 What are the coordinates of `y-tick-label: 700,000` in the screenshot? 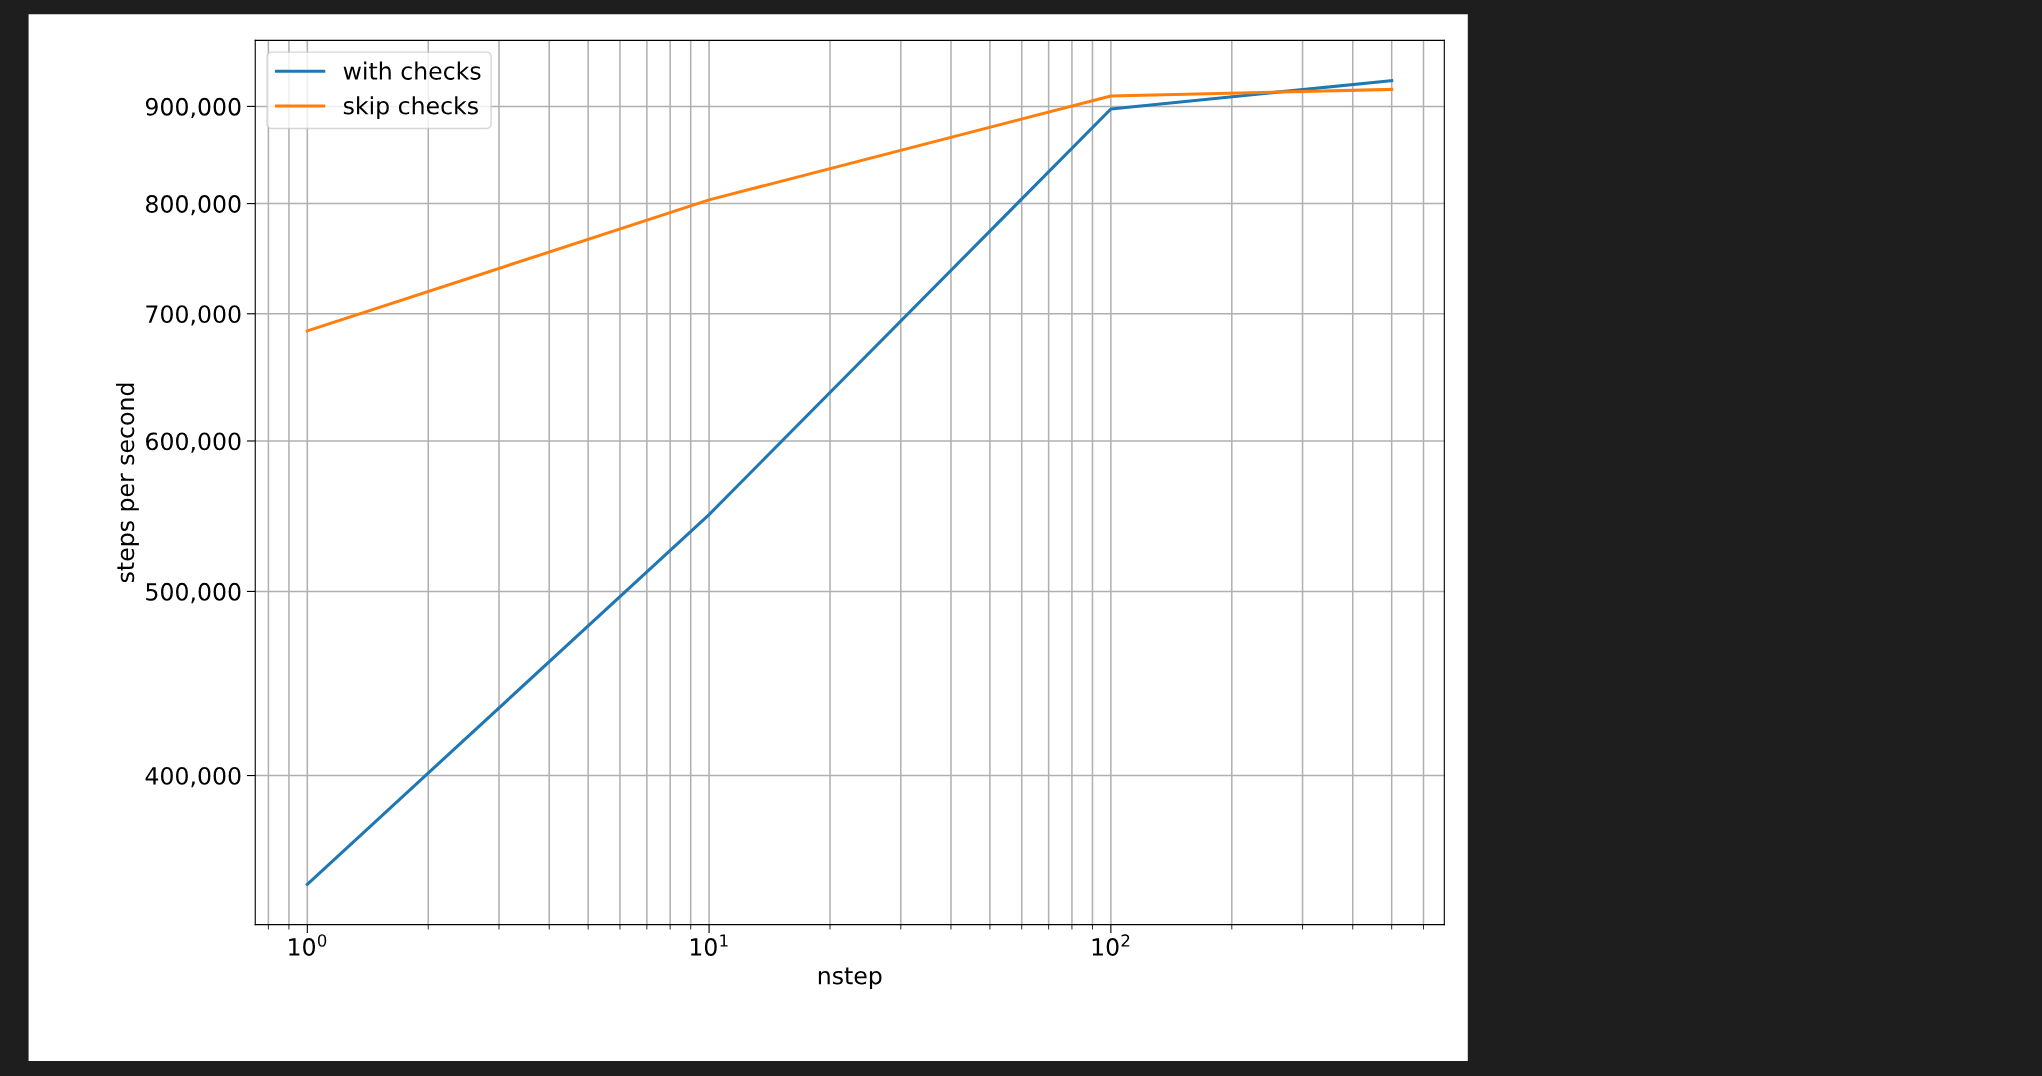 It's located at (193, 315).